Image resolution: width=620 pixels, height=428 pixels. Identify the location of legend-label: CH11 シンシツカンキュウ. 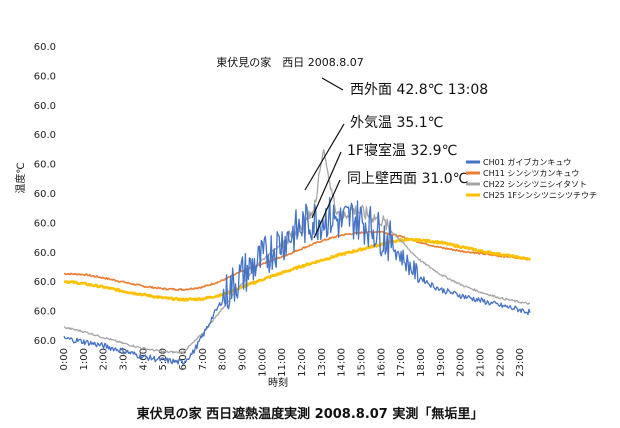
(531, 173).